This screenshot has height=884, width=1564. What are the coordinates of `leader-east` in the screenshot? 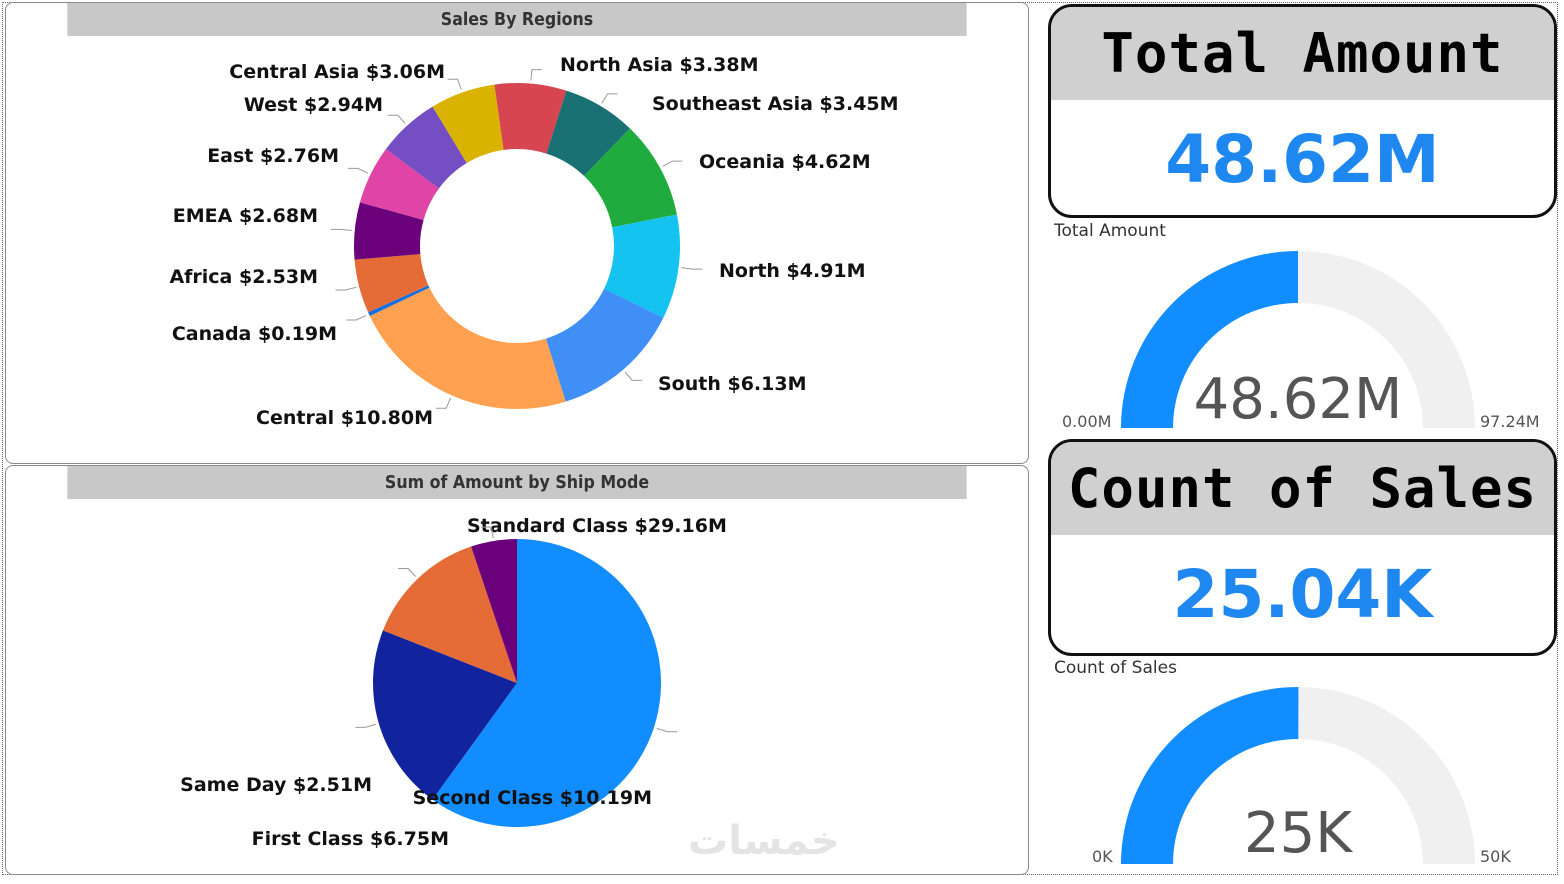 It's located at (358, 170).